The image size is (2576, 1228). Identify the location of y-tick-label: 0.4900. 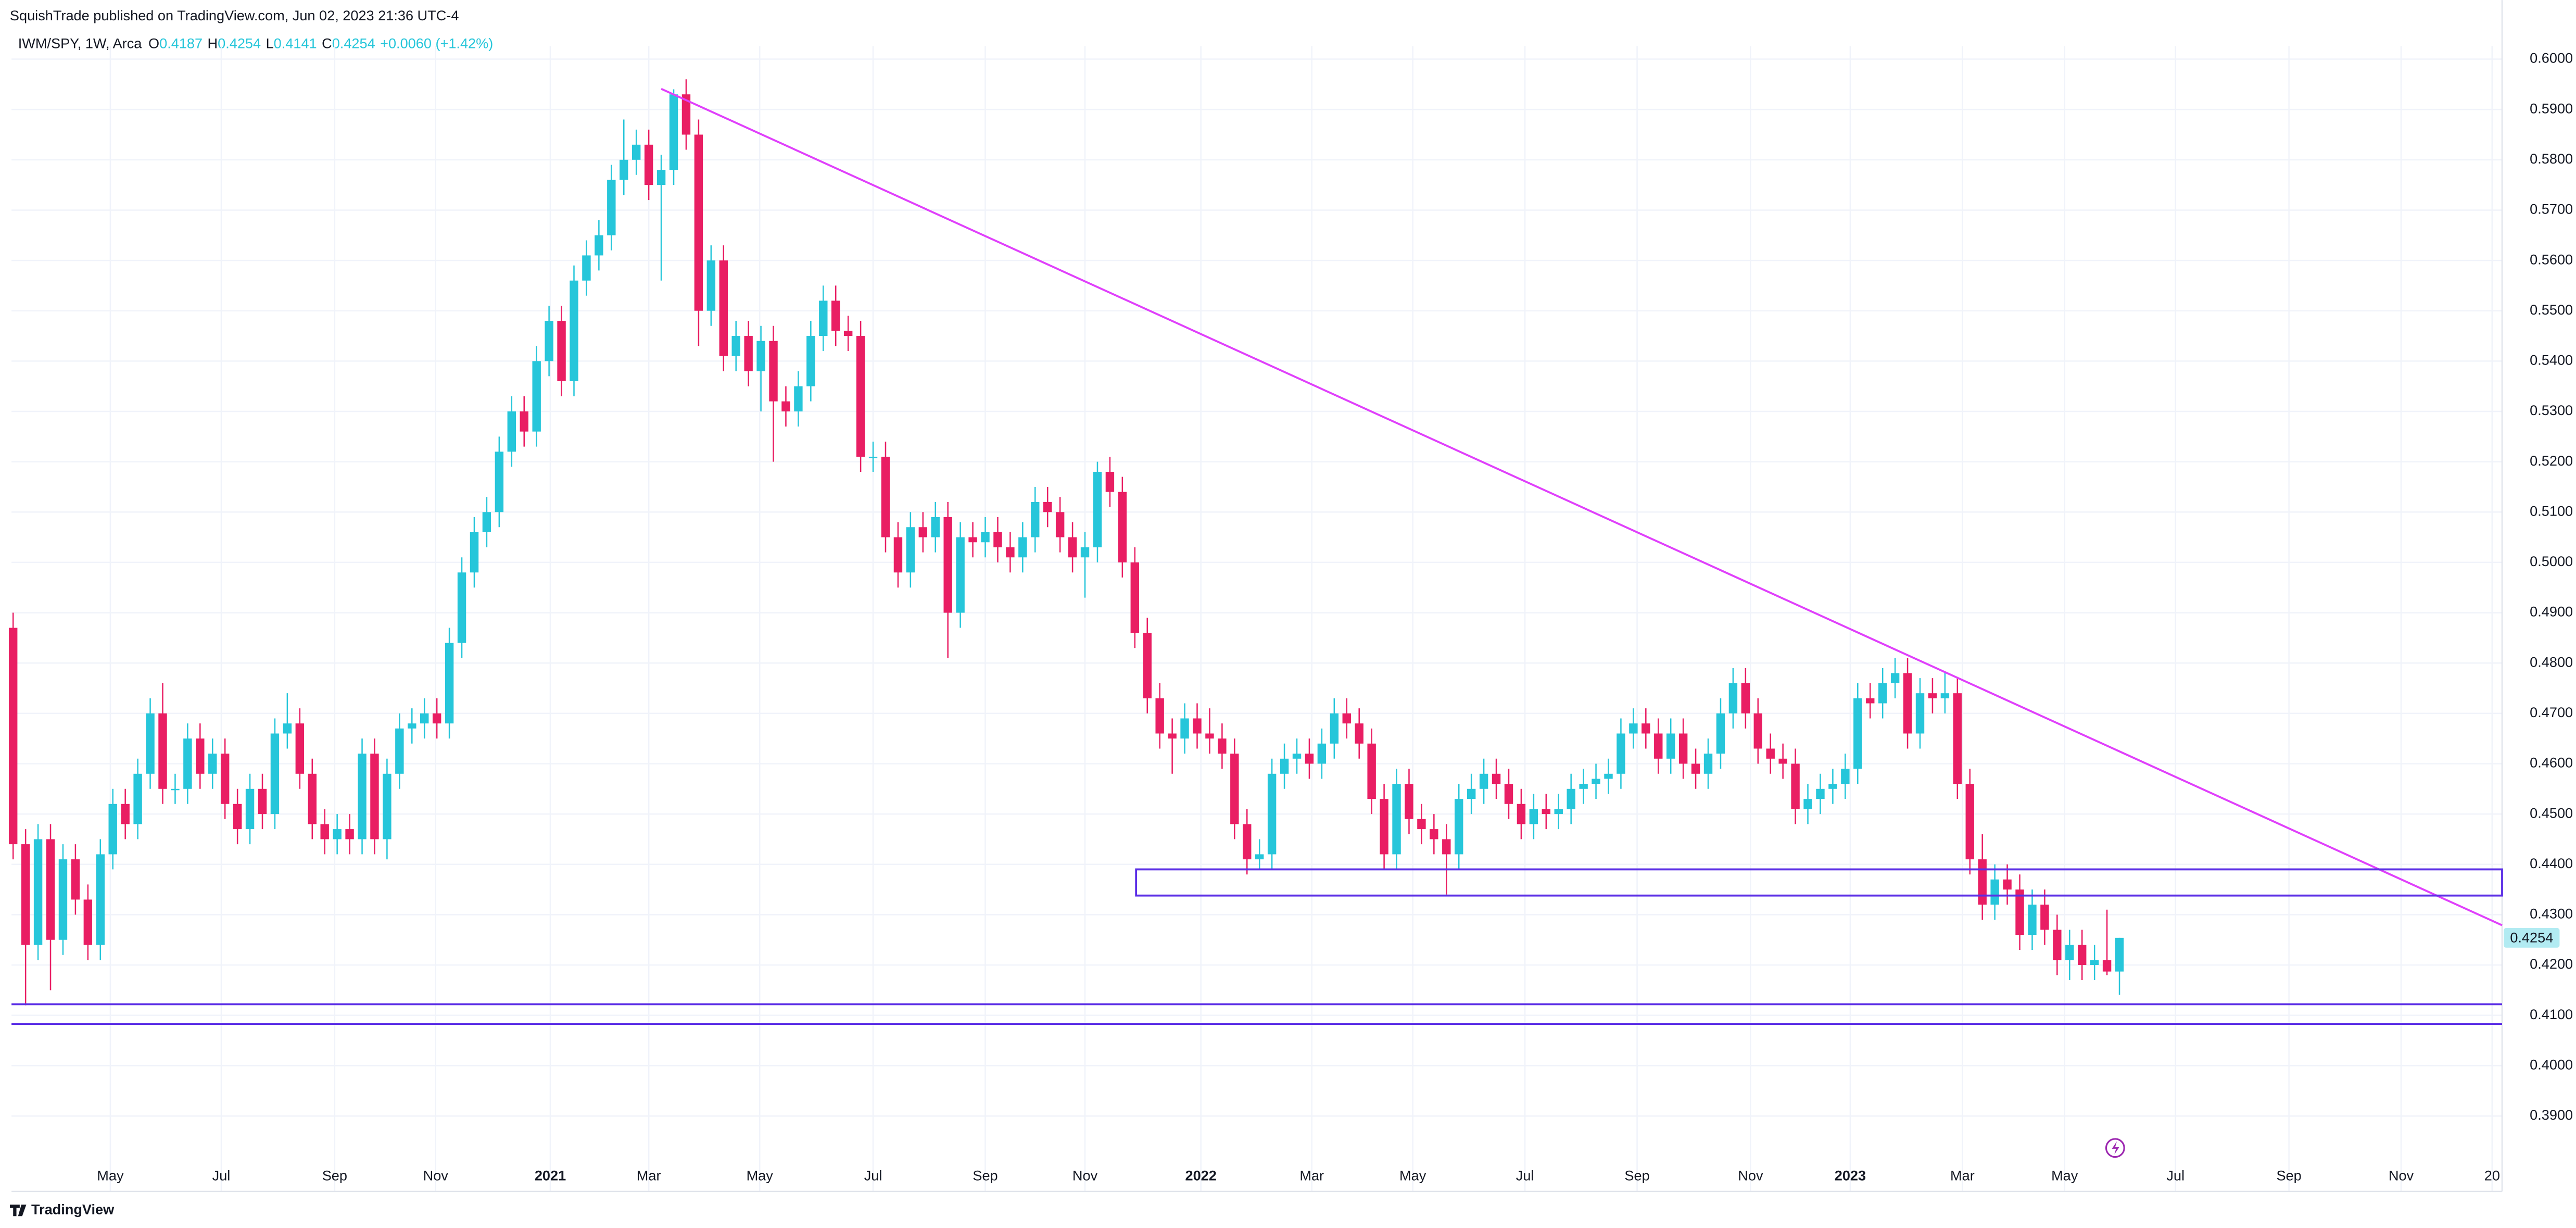
(2551, 612).